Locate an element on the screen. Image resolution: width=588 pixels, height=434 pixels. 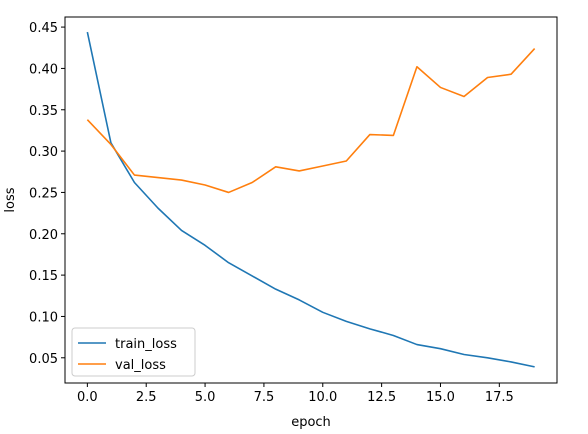
y-tick-label: 0.30 is located at coordinates (43, 152).